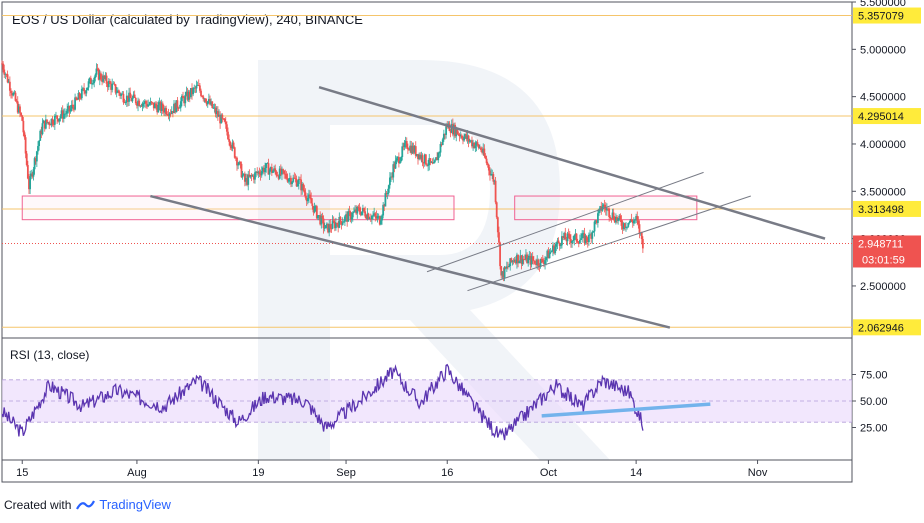 The width and height of the screenshot is (924, 523). What do you see at coordinates (883, 4) in the screenshot?
I see `price-tick-label-0: 5.500000` at bounding box center [883, 4].